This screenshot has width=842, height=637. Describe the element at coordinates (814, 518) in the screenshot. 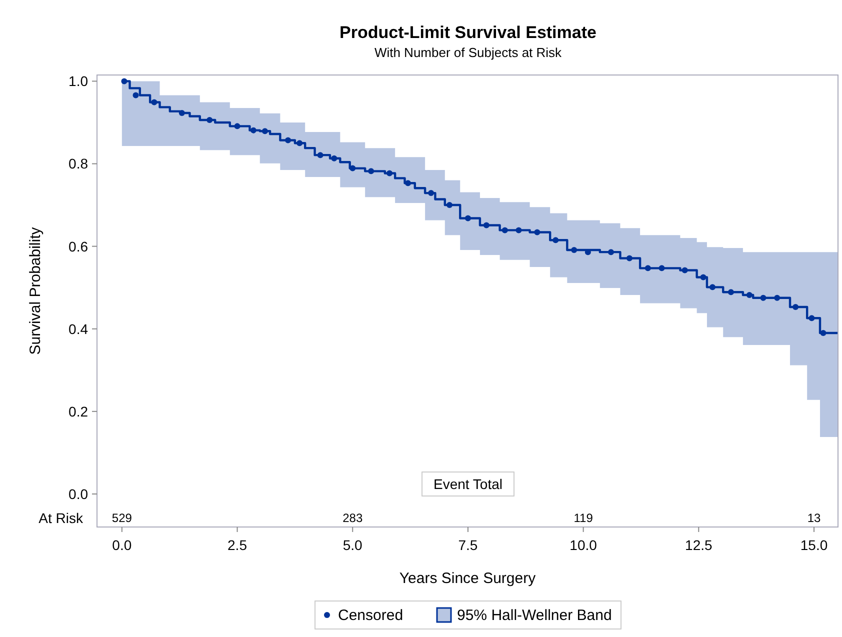

I see `annotation: 13` at that location.